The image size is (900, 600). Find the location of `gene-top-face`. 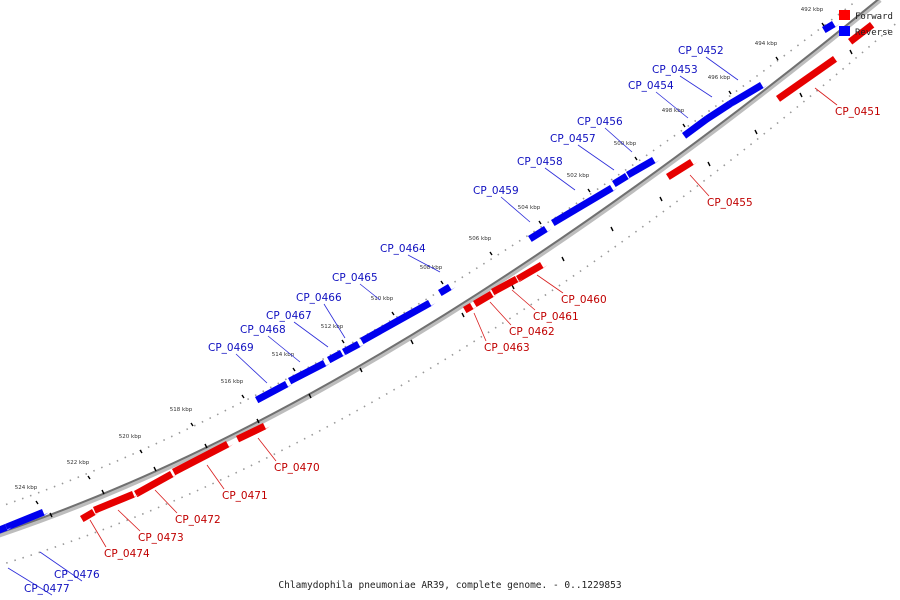

gene-top-face is located at coordinates (865, 34).